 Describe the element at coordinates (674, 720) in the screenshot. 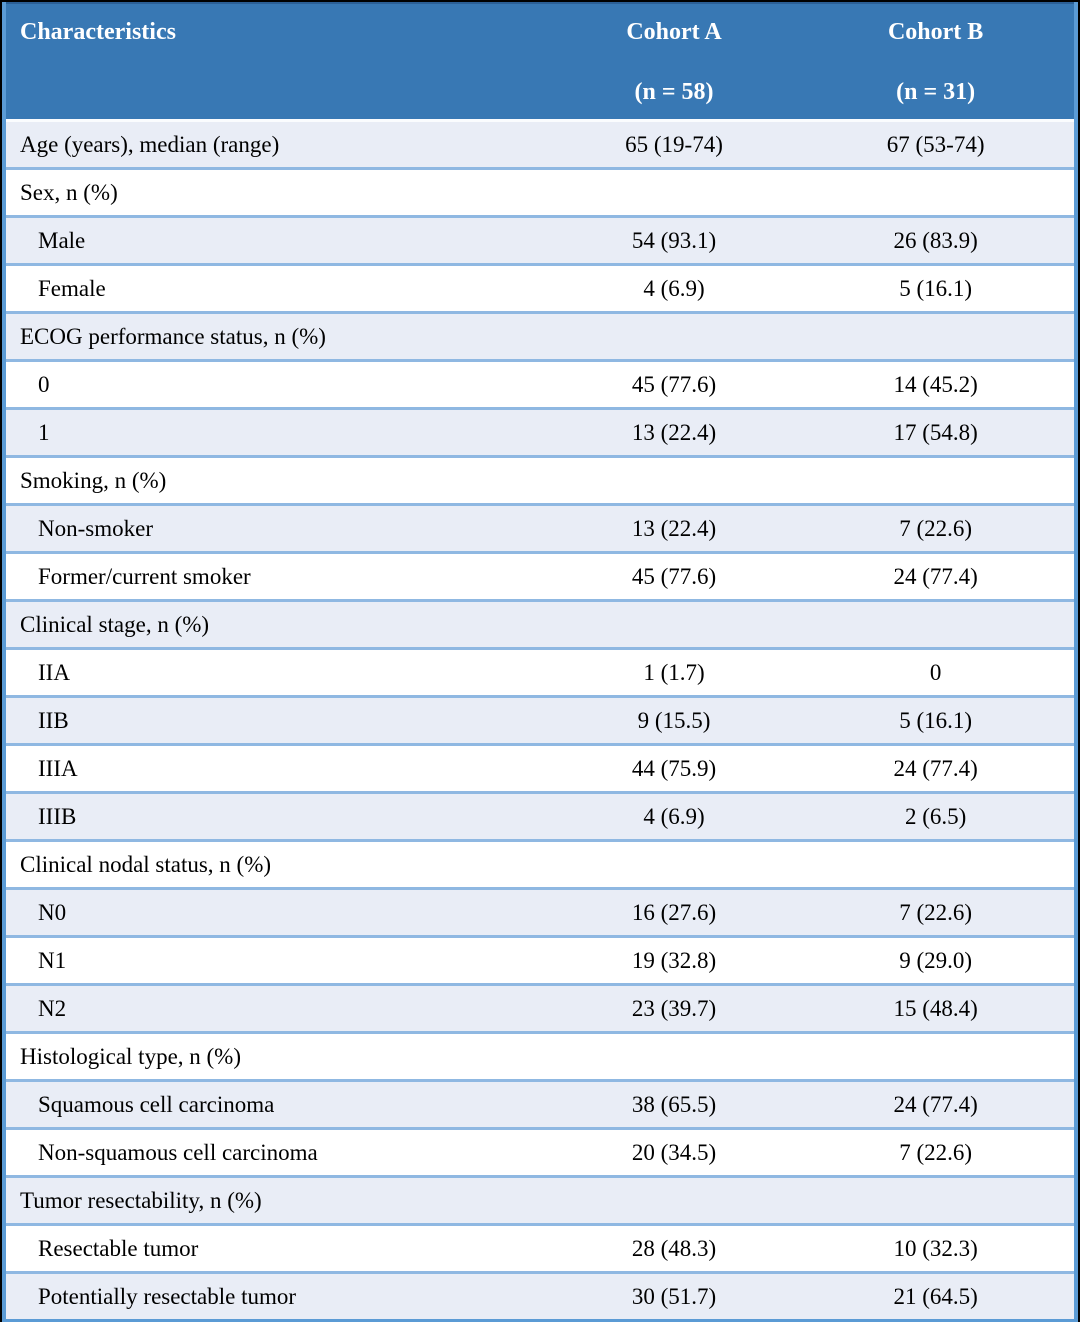

I see `cohort-a-value: 9 (15.5)` at that location.